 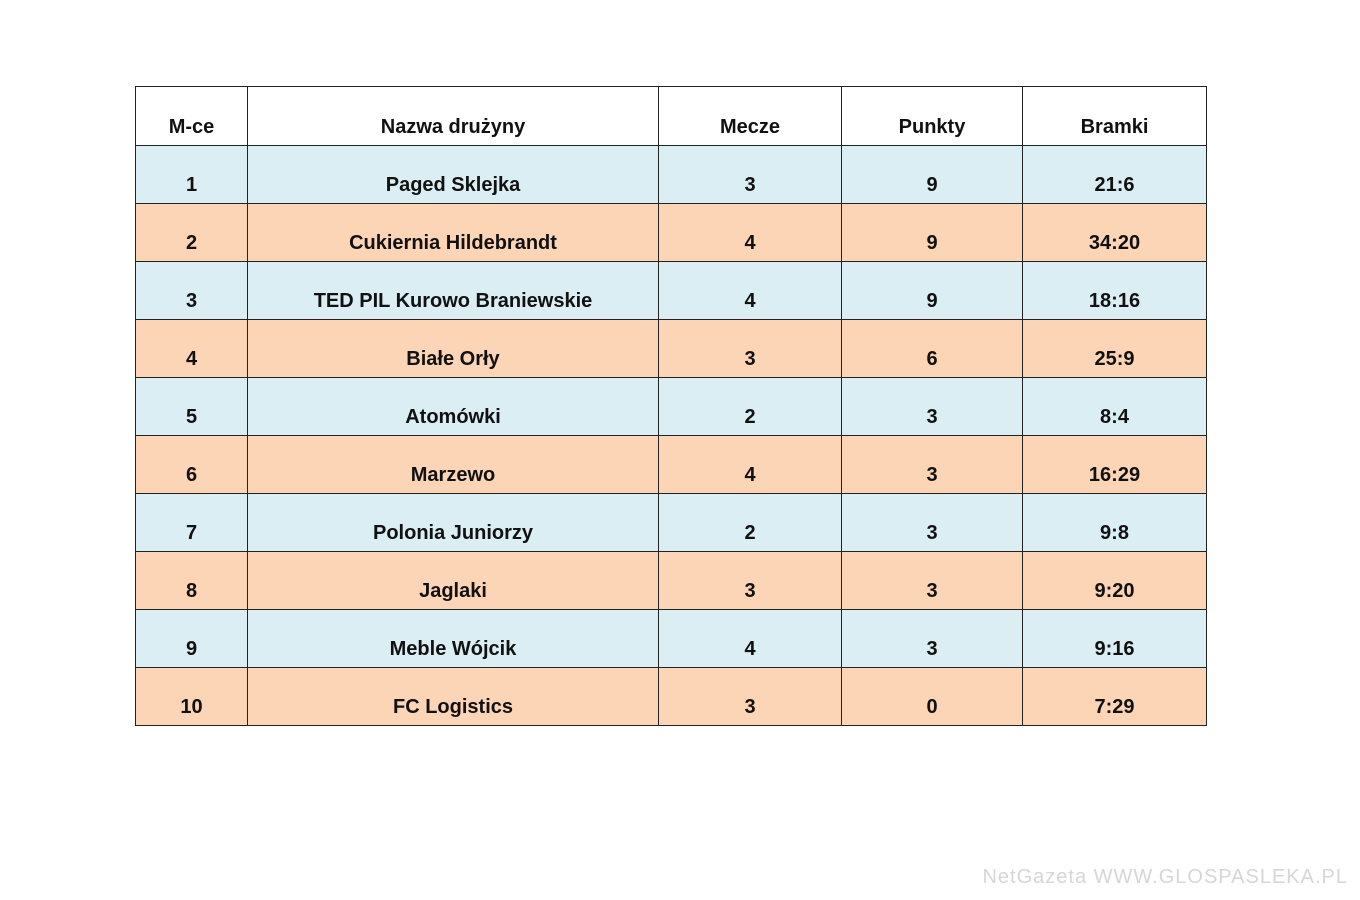 I want to click on table-cell: Jaglaki, so click(x=453, y=580).